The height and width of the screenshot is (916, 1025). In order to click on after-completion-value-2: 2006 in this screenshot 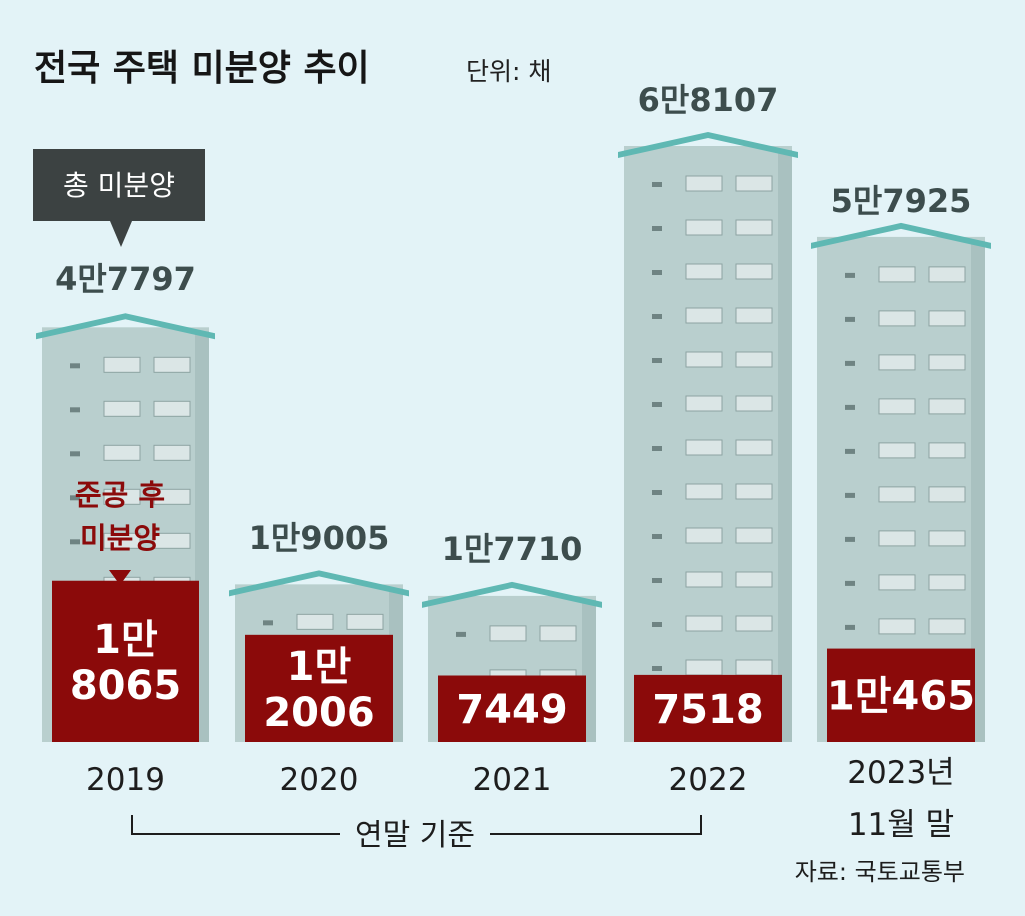, I will do `click(318, 713)`.